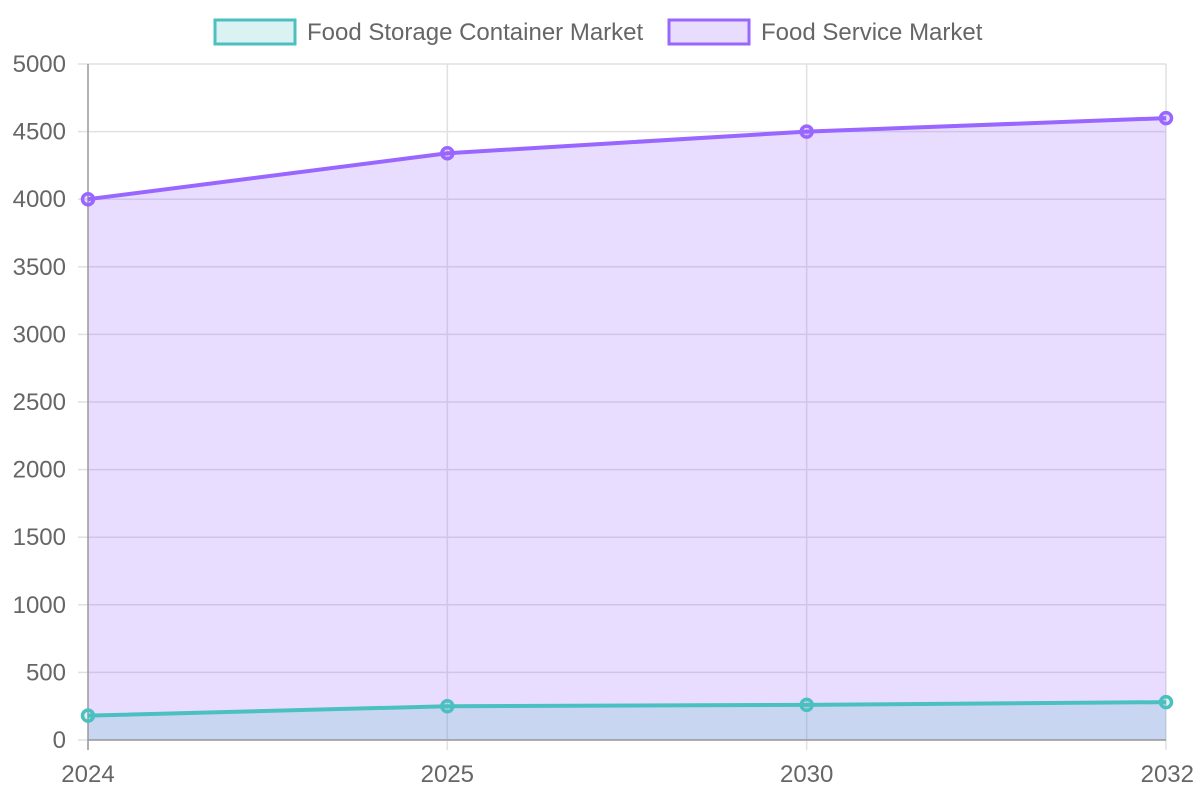 This screenshot has width=1200, height=800. I want to click on data-point-food-storage-container-market-2024, so click(88, 715).